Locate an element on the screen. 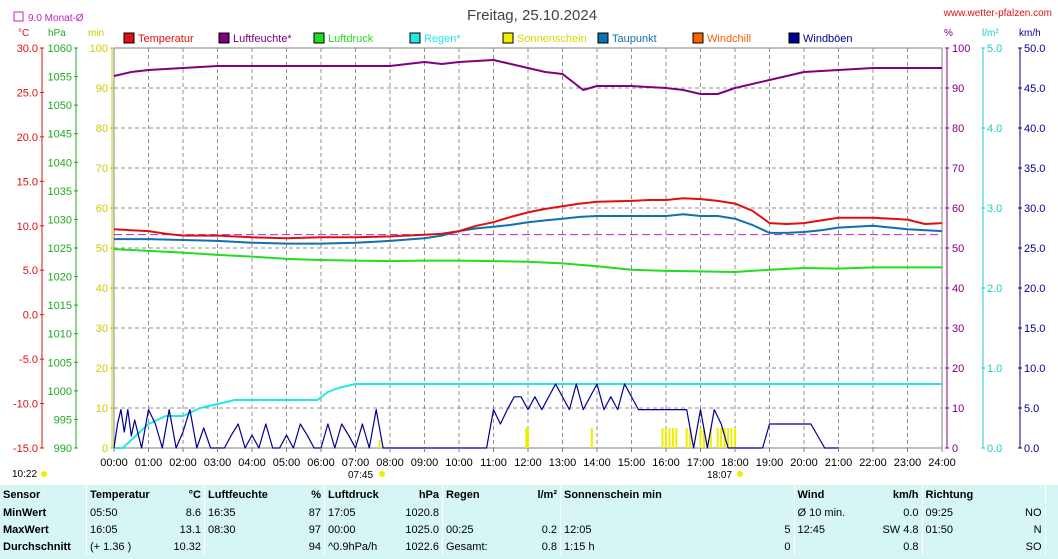 Image resolution: width=1058 pixels, height=559 pixels. series-line-regen is located at coordinates (528, 416).